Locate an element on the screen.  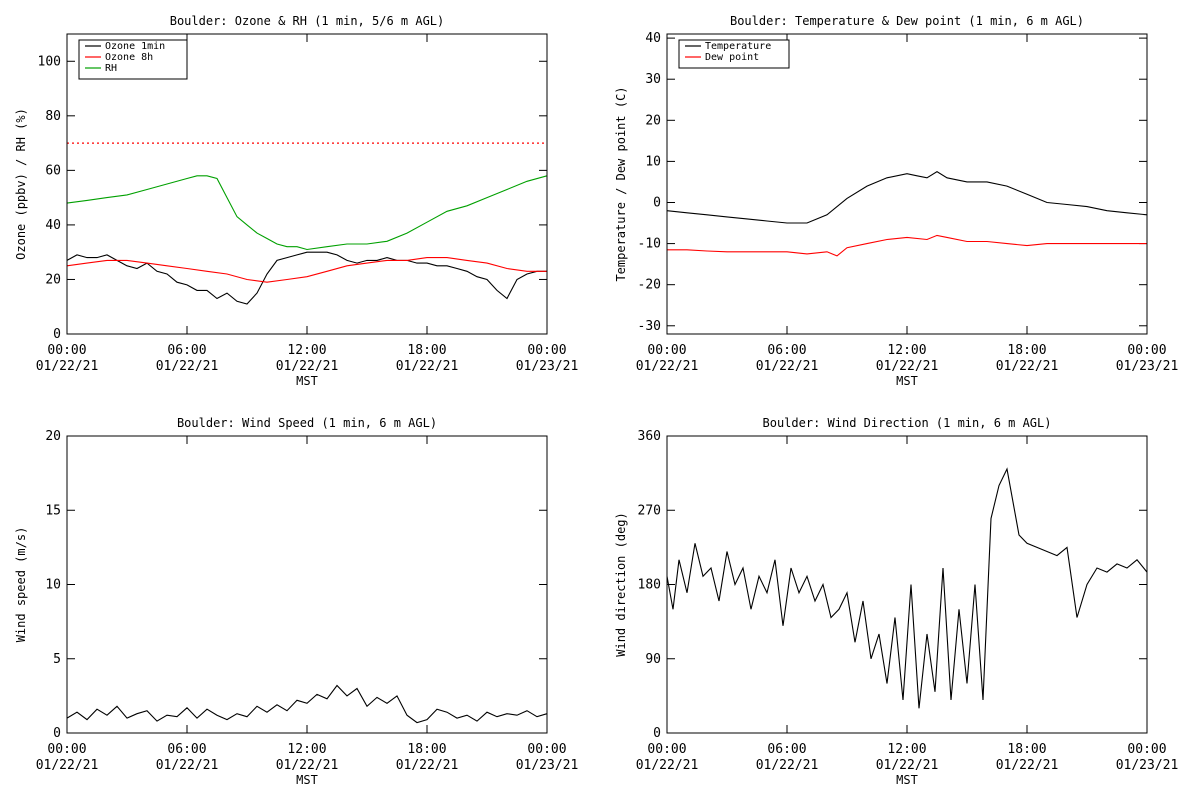
legend-entry: Ozone 8h is located at coordinates (129, 57).